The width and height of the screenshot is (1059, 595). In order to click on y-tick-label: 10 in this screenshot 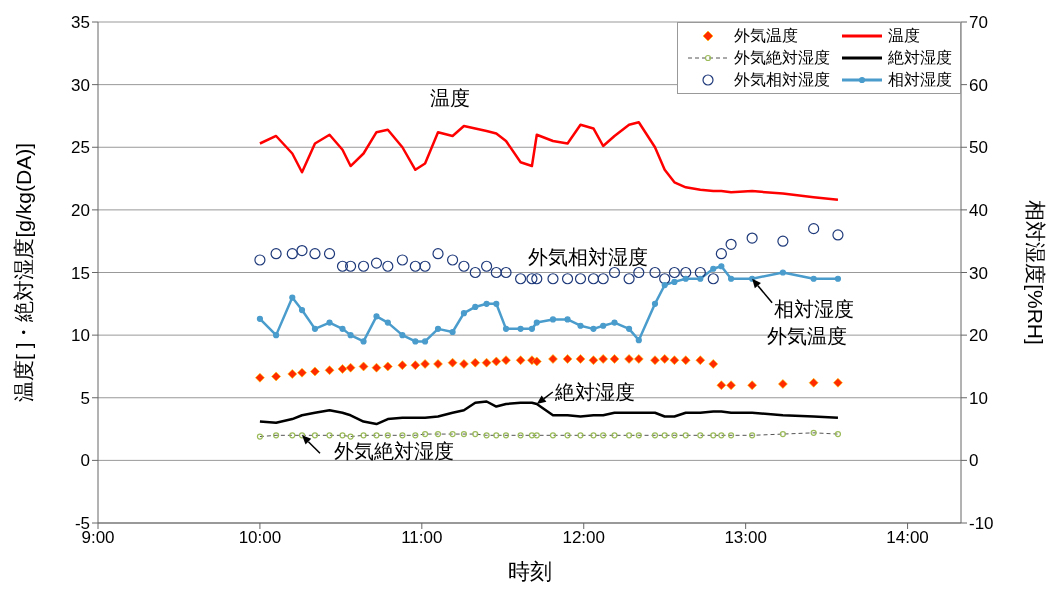, I will do `click(80, 336)`.